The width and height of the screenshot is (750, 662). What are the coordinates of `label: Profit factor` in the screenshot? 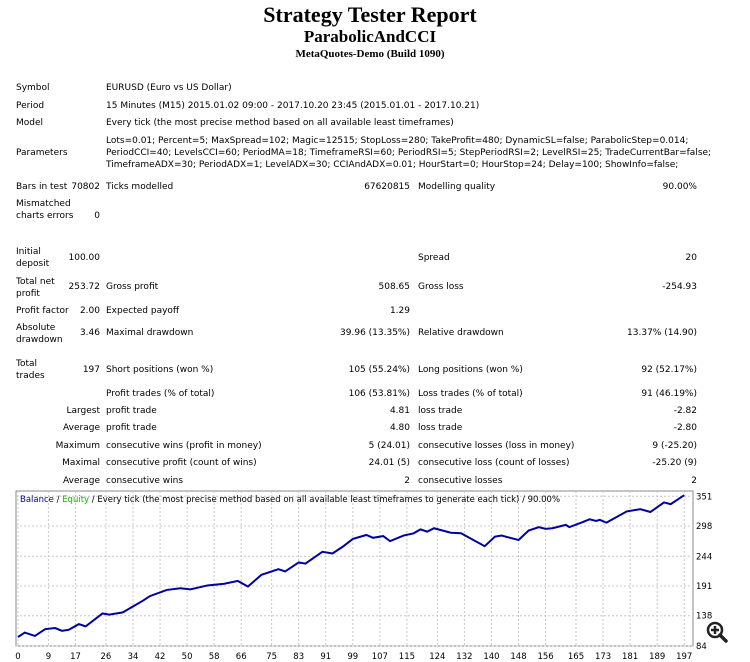 It's located at (42, 311).